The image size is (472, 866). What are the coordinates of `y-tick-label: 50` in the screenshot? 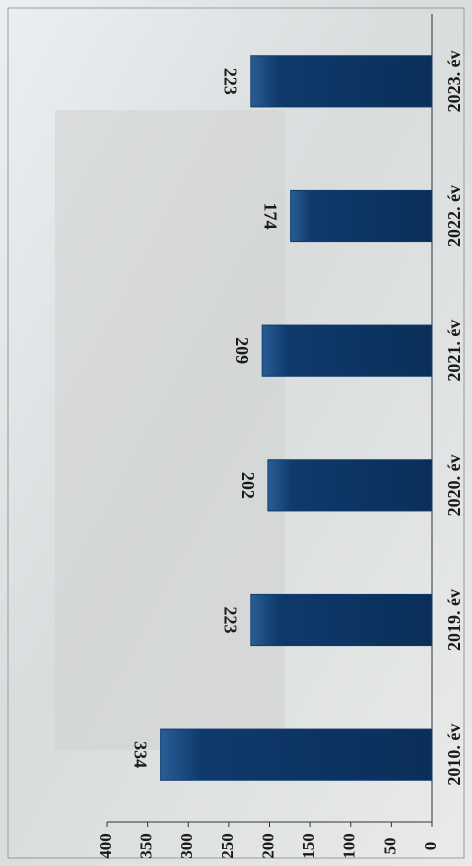 It's located at (389, 846).